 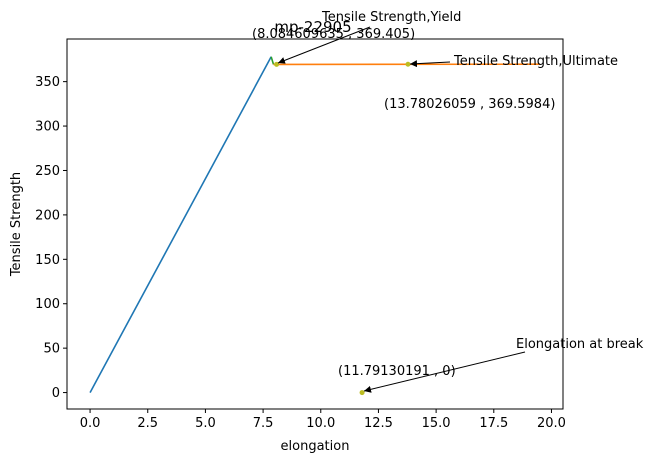 What do you see at coordinates (56, 393) in the screenshot?
I see `y-tick-label: 0` at bounding box center [56, 393].